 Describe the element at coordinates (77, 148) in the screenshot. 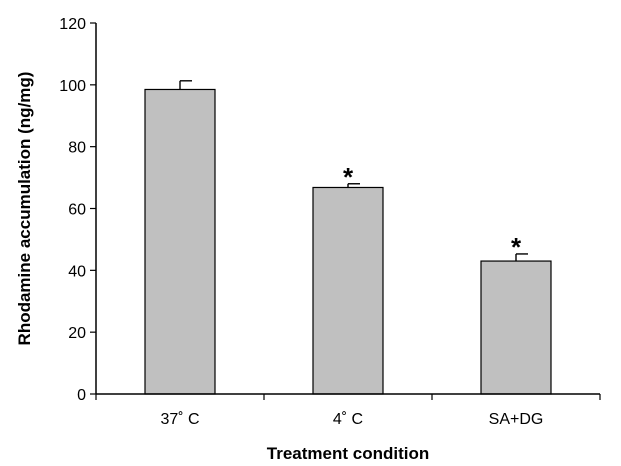

I see `y-tick-label: 80` at that location.